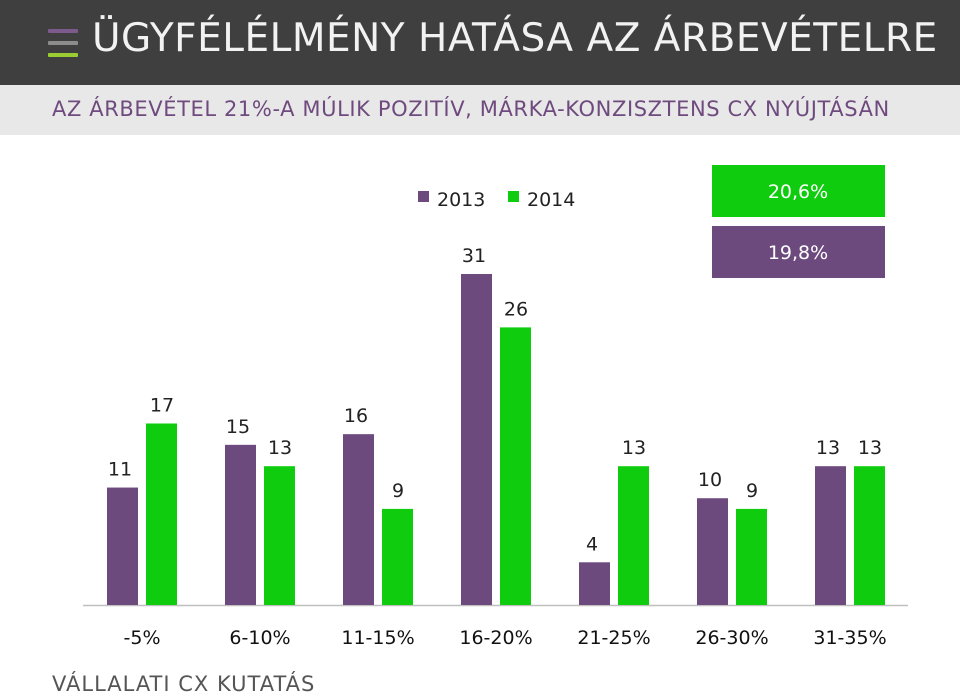  I want to click on data-label-2014-0: 17, so click(162, 405).